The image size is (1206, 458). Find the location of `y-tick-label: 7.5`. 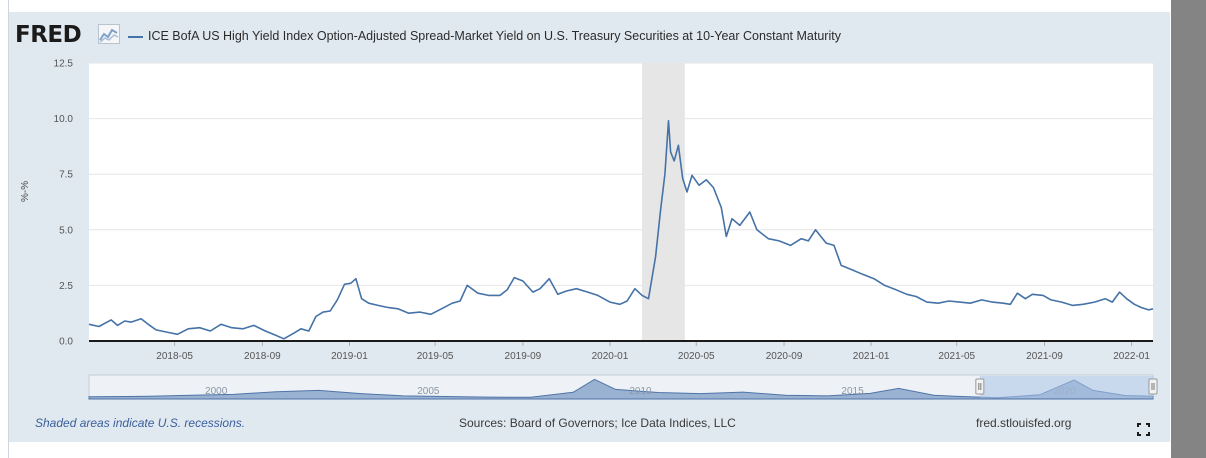

y-tick-label: 7.5 is located at coordinates (66, 175).